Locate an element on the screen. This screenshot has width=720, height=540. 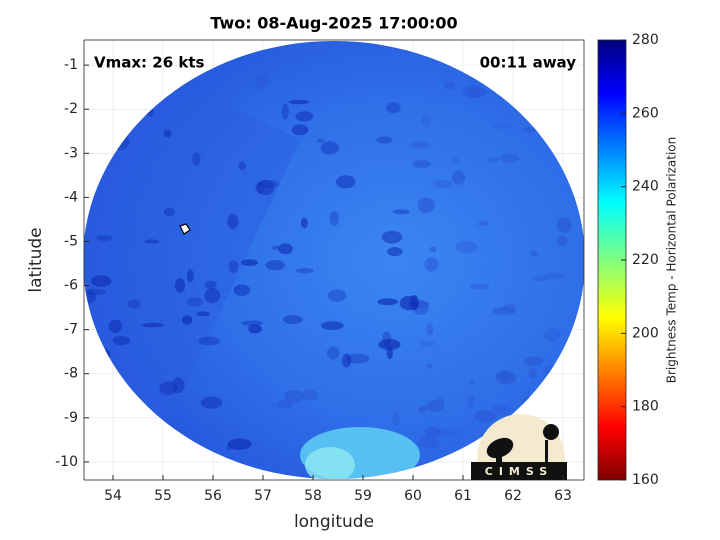
x-tick-label: 54 is located at coordinates (113, 496).